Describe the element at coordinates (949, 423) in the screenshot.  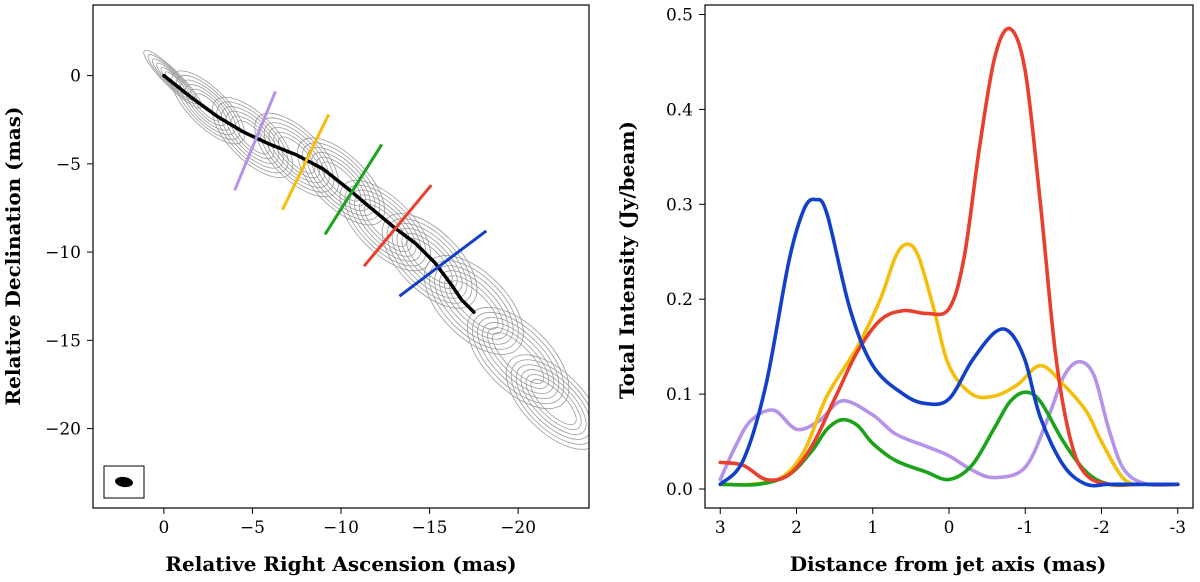
I see `series-line-purple` at that location.